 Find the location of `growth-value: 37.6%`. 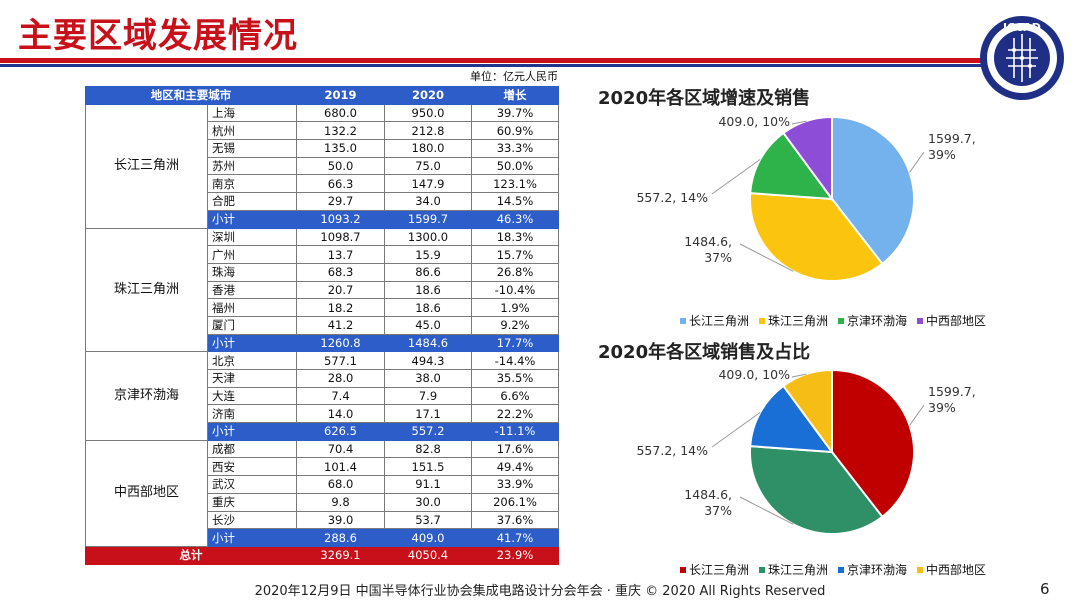

growth-value: 37.6% is located at coordinates (515, 520).